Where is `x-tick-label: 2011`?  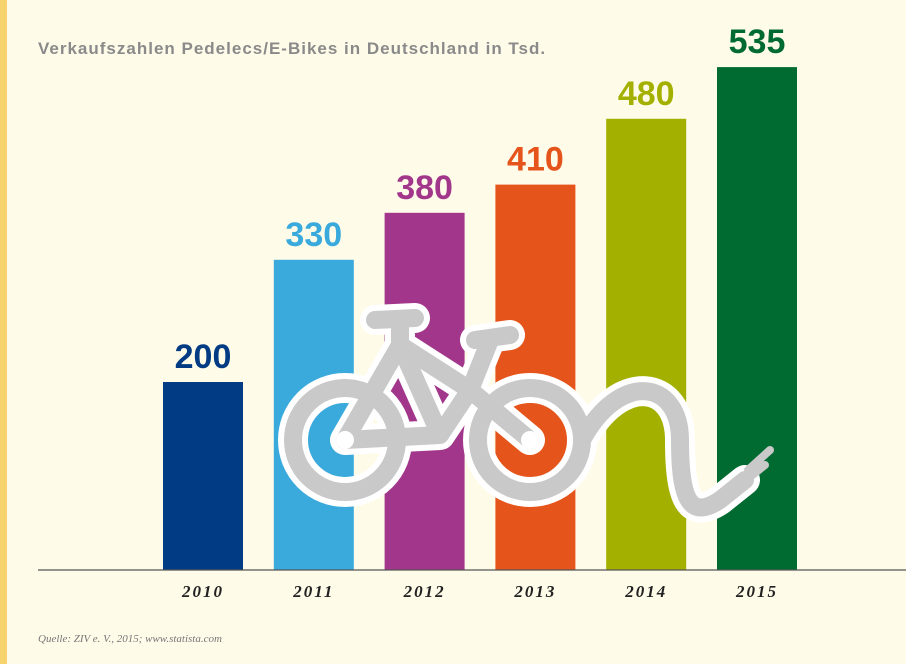 x-tick-label: 2011 is located at coordinates (313, 591).